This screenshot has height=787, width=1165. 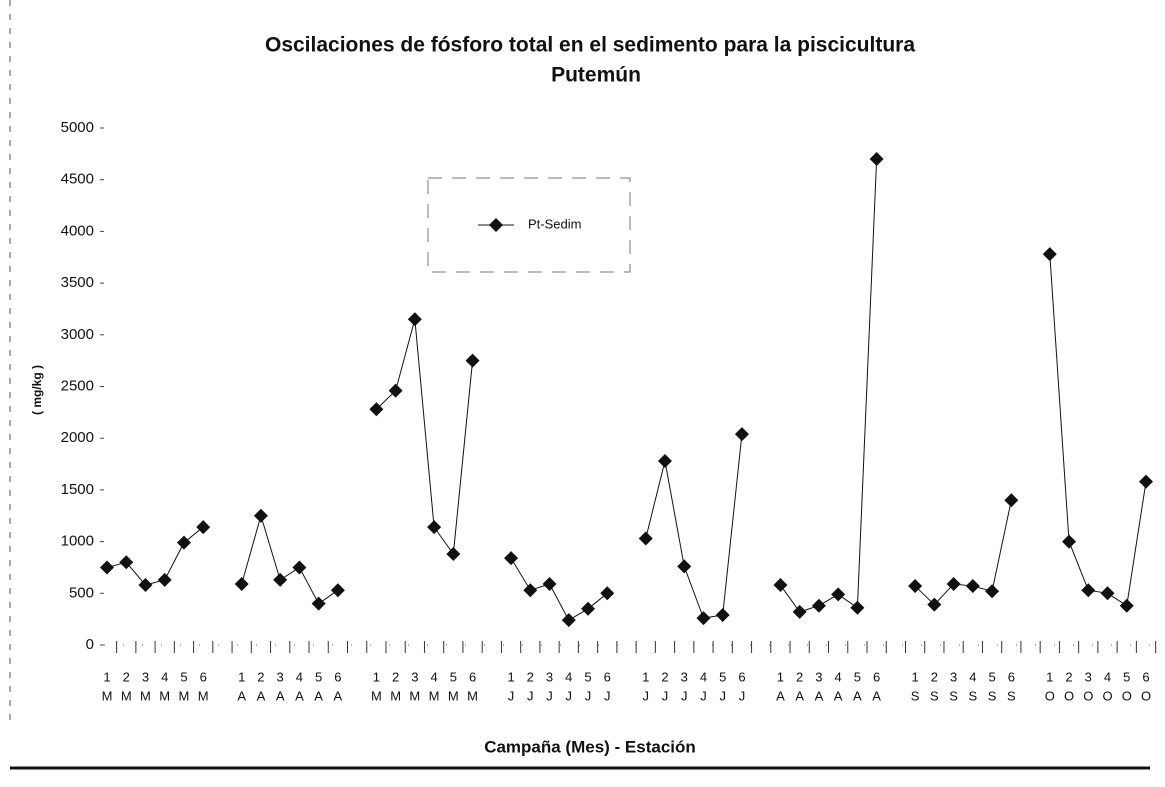 I want to click on y-axis-label: ( mg/kg ), so click(x=37, y=390).